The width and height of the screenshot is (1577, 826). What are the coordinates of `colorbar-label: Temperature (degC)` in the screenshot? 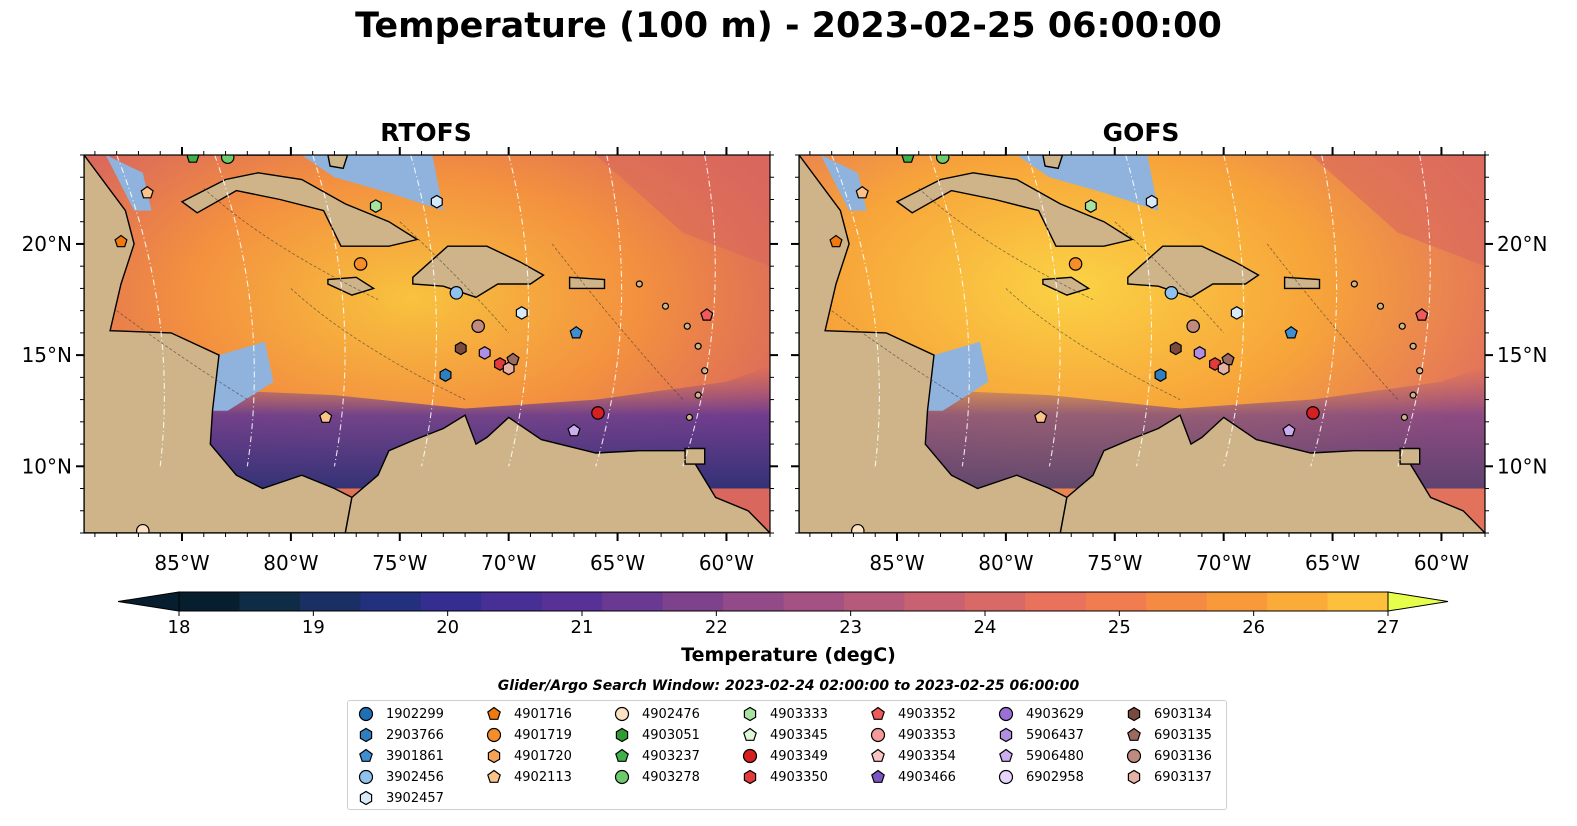 It's located at (788, 655).